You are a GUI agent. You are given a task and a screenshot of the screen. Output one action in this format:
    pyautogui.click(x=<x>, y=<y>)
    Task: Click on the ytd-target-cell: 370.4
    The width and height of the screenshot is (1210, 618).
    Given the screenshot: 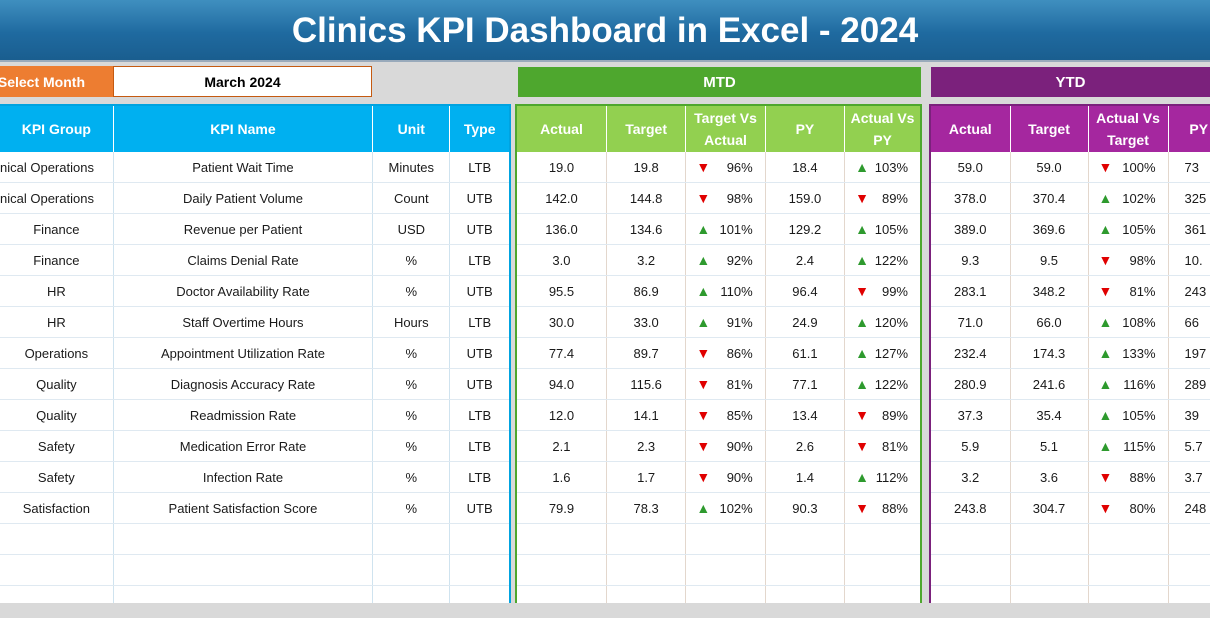 What is the action you would take?
    pyautogui.click(x=1049, y=198)
    